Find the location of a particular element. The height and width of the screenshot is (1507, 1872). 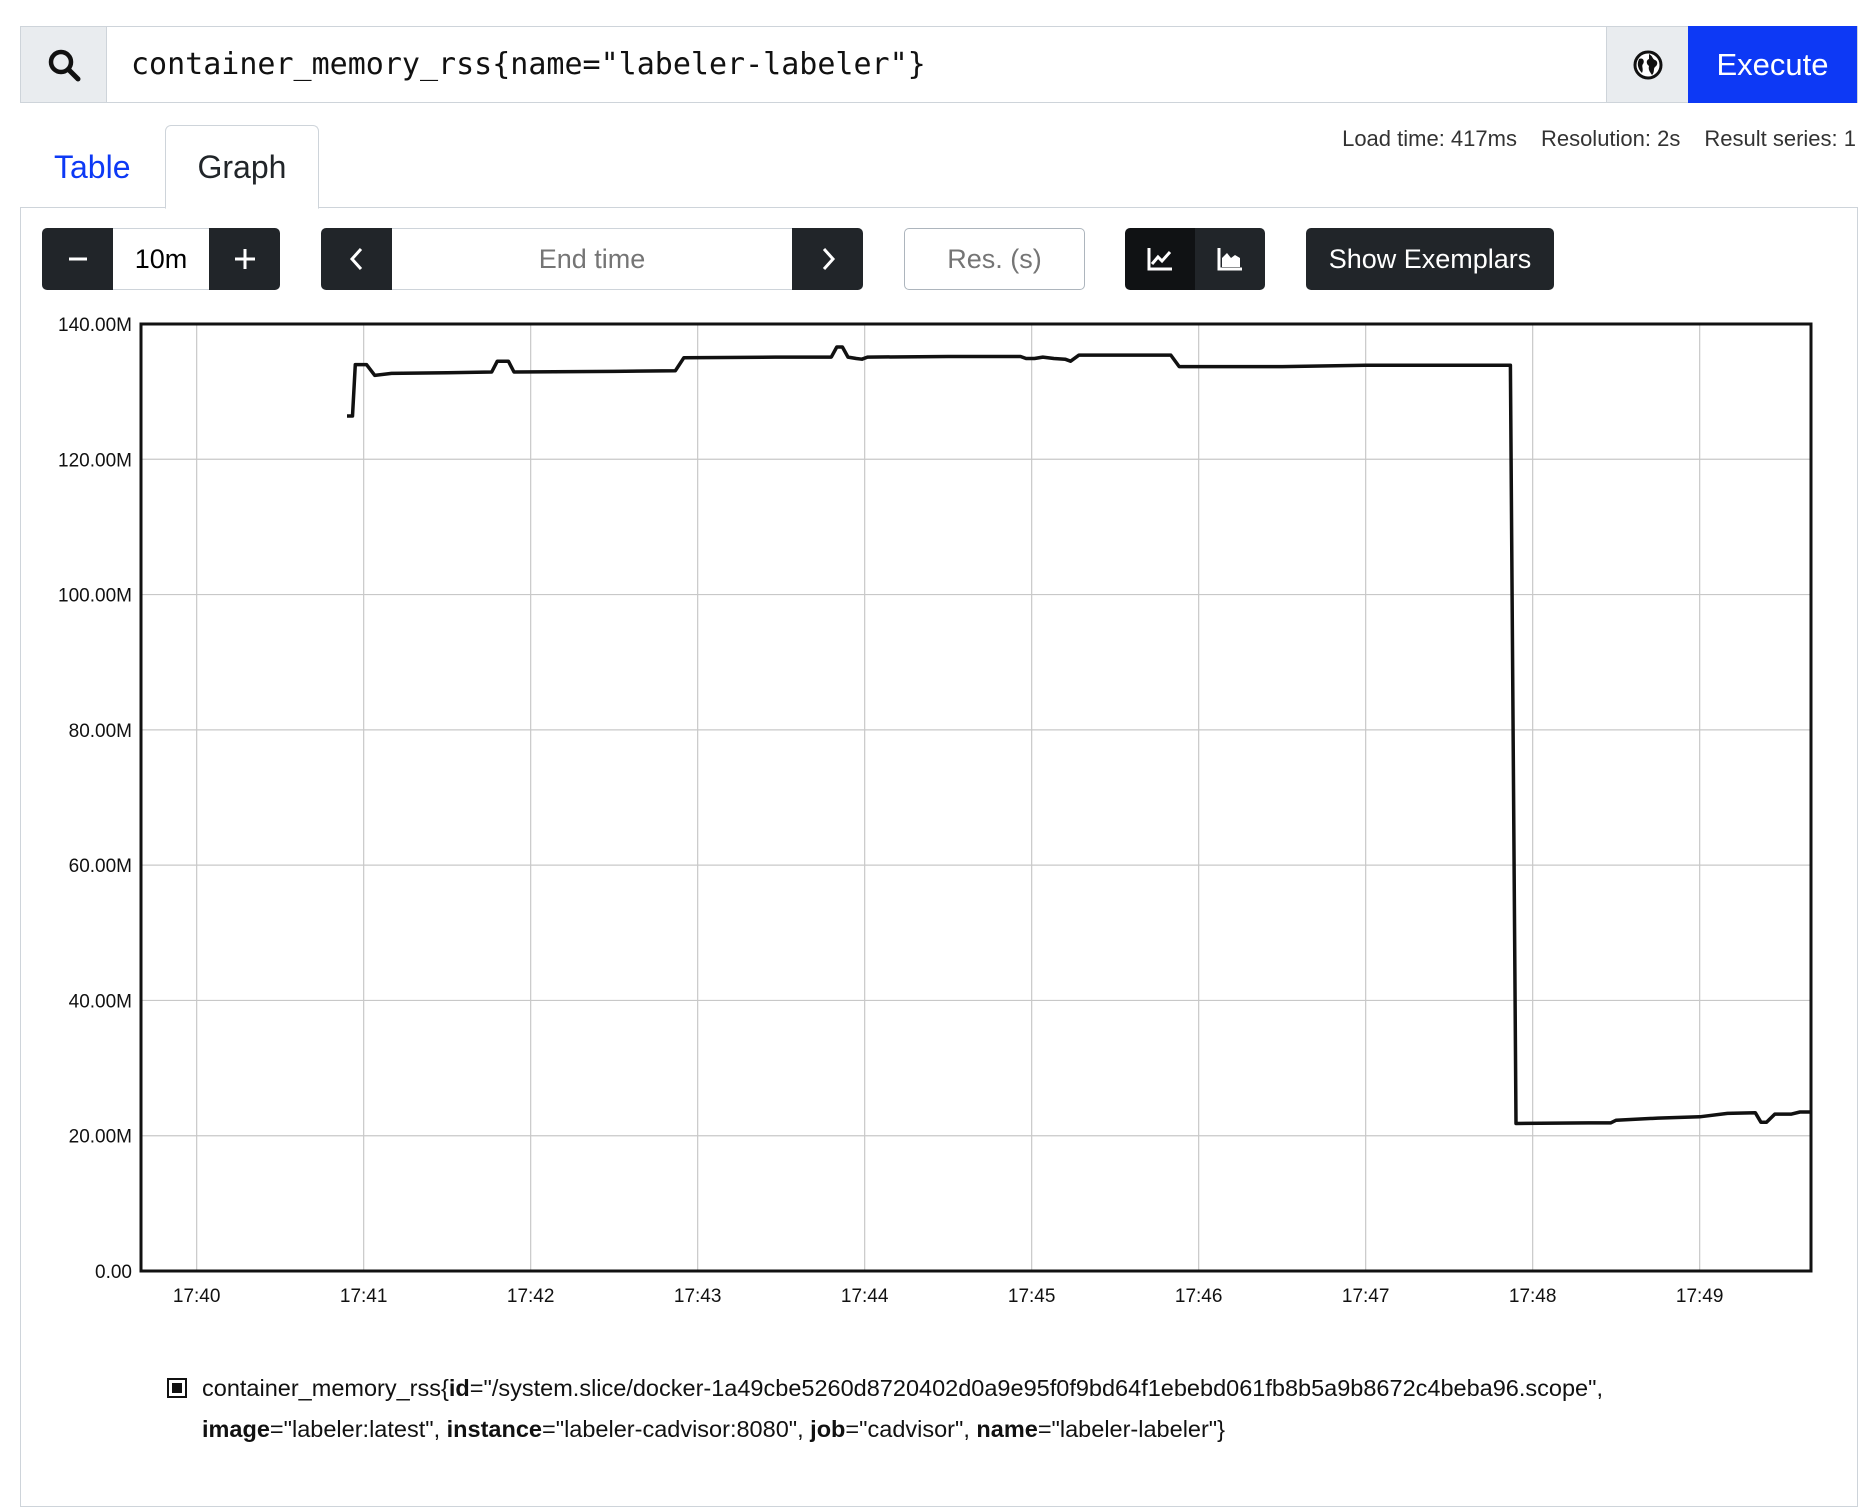

chevron-left-icon is located at coordinates (355, 259).